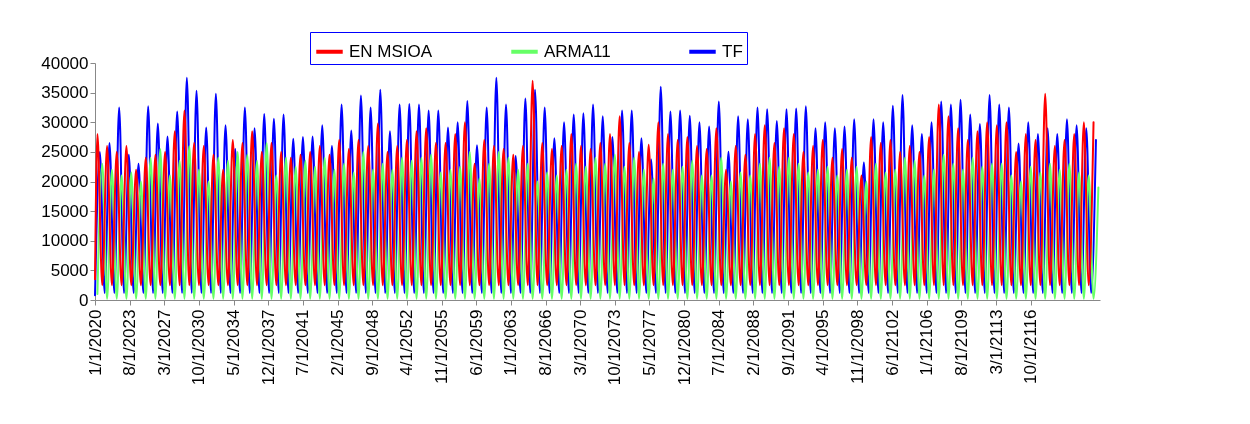 The width and height of the screenshot is (1250, 424). I want to click on y-tick-label: 35000, so click(65, 93).